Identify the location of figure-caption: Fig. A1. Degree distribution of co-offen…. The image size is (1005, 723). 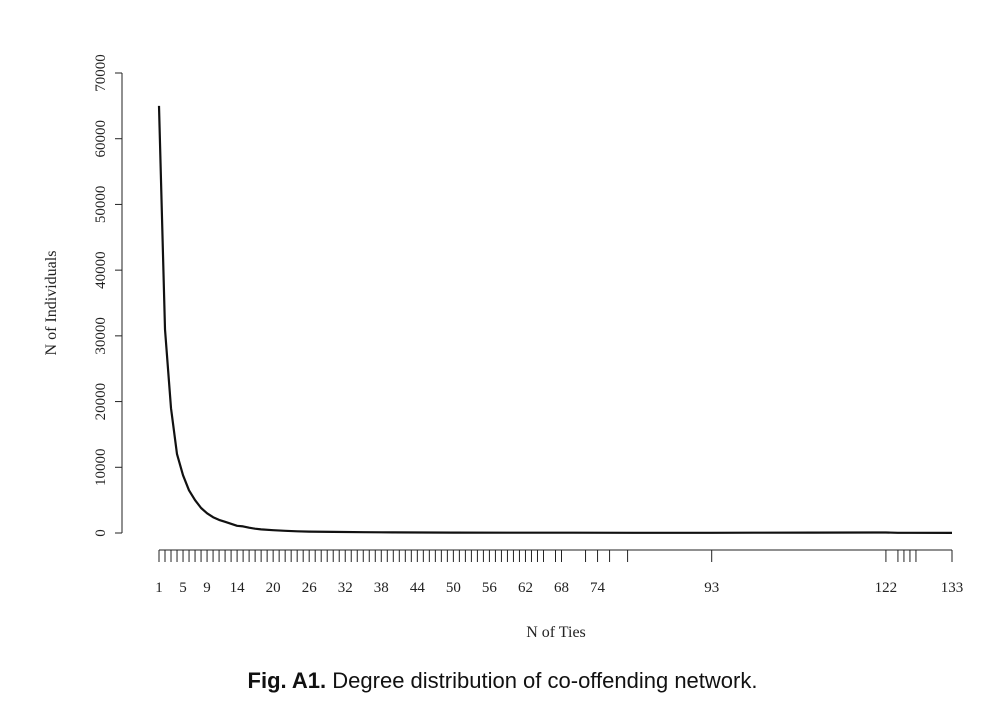
(502, 681).